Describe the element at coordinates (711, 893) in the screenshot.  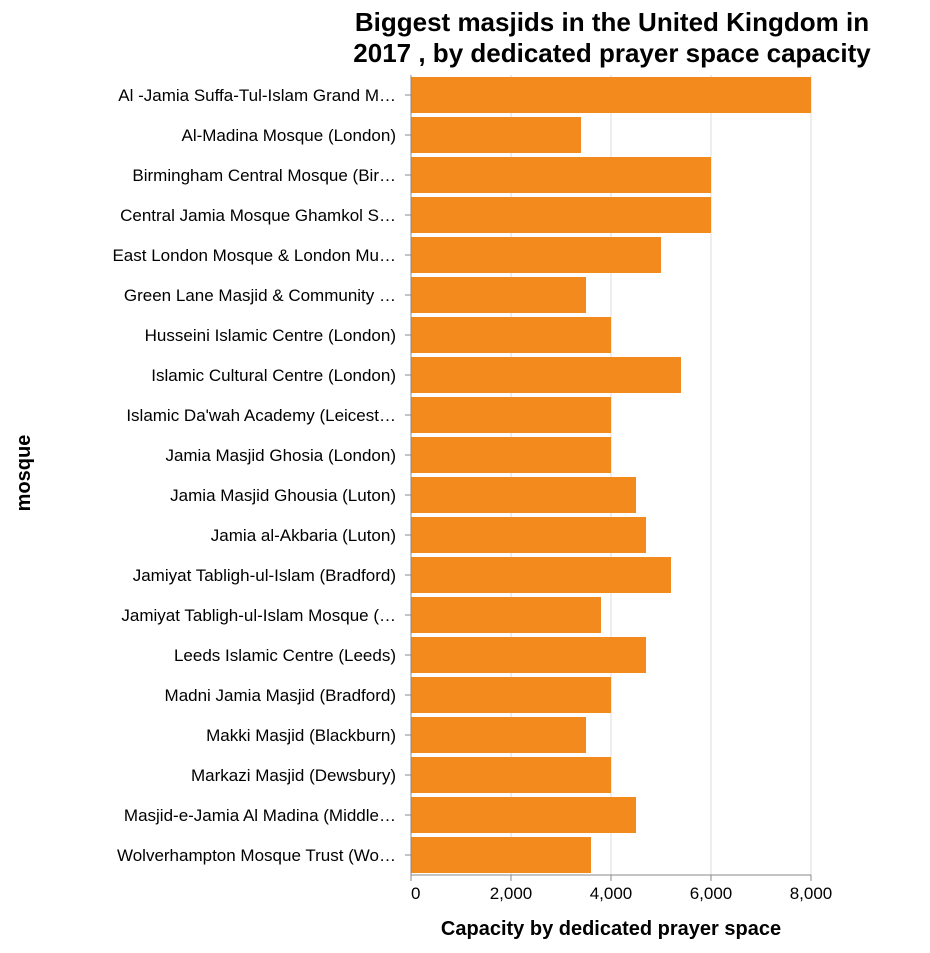
I see `x-tick-label-3: 6,000` at that location.